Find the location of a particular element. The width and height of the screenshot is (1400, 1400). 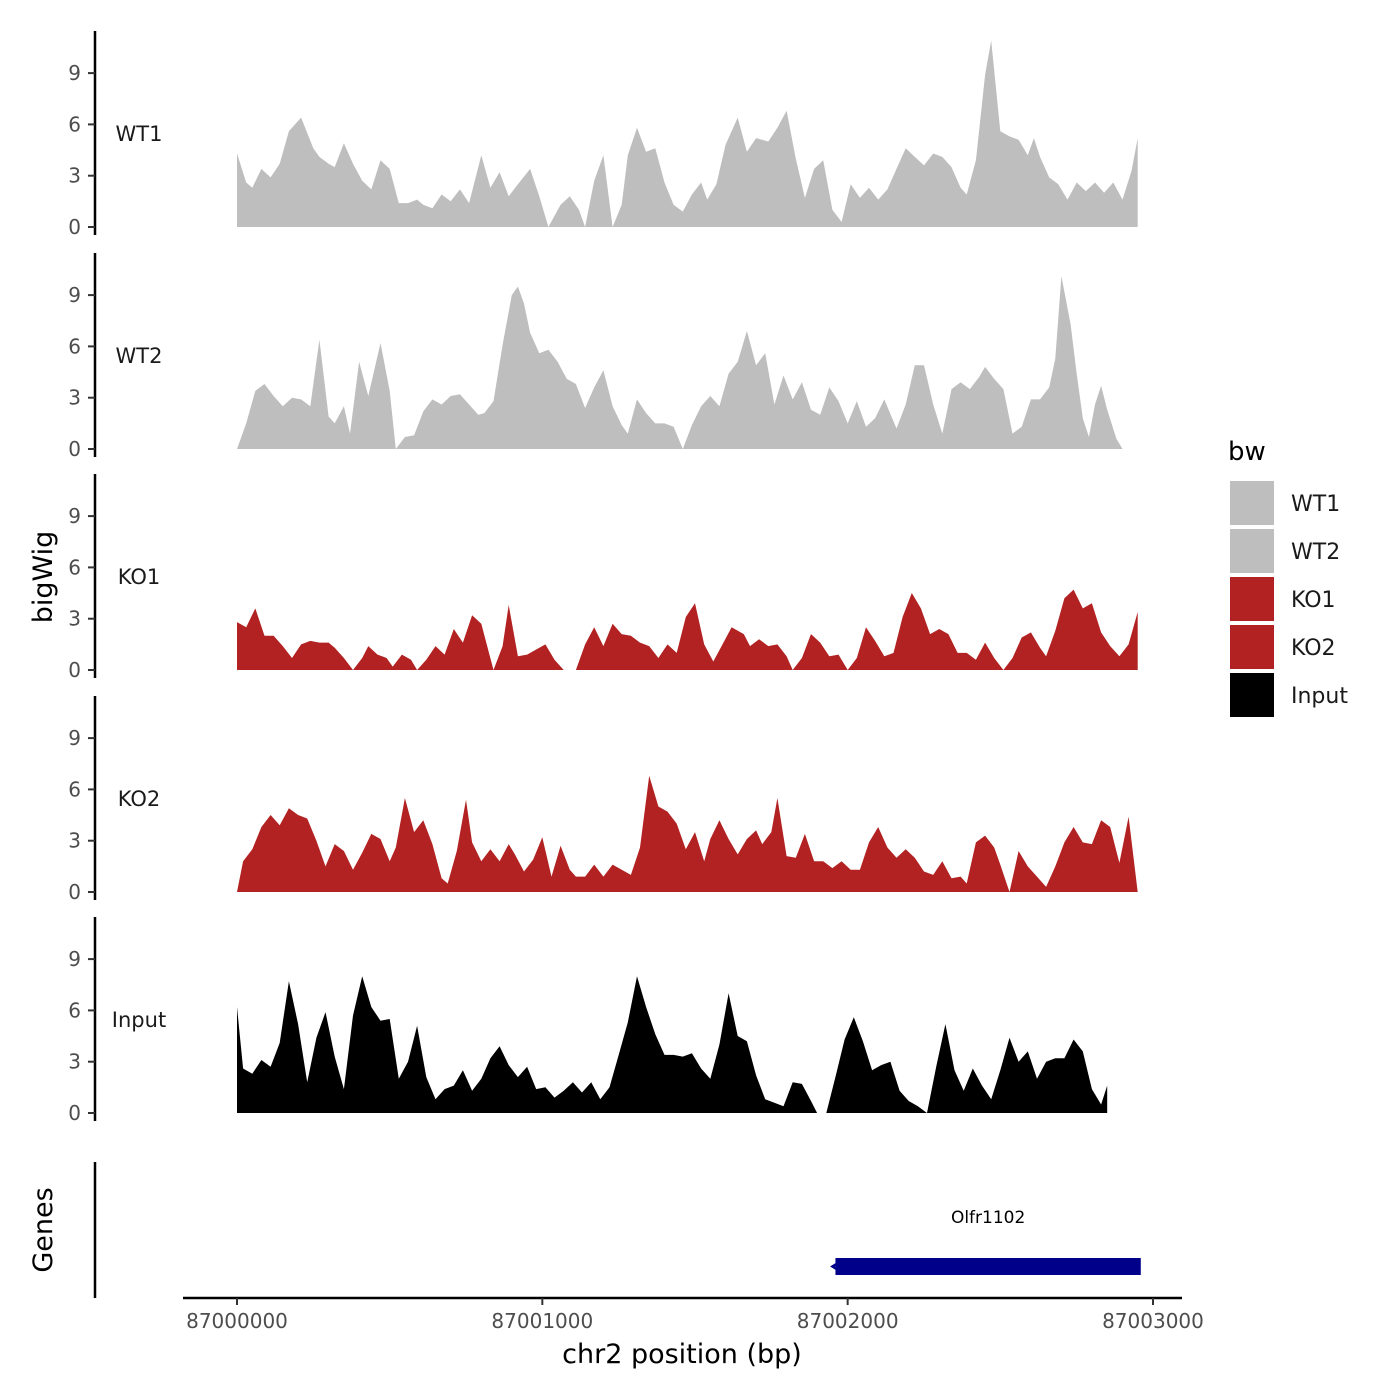

legend-label-wt1: WT1 is located at coordinates (1315, 504).